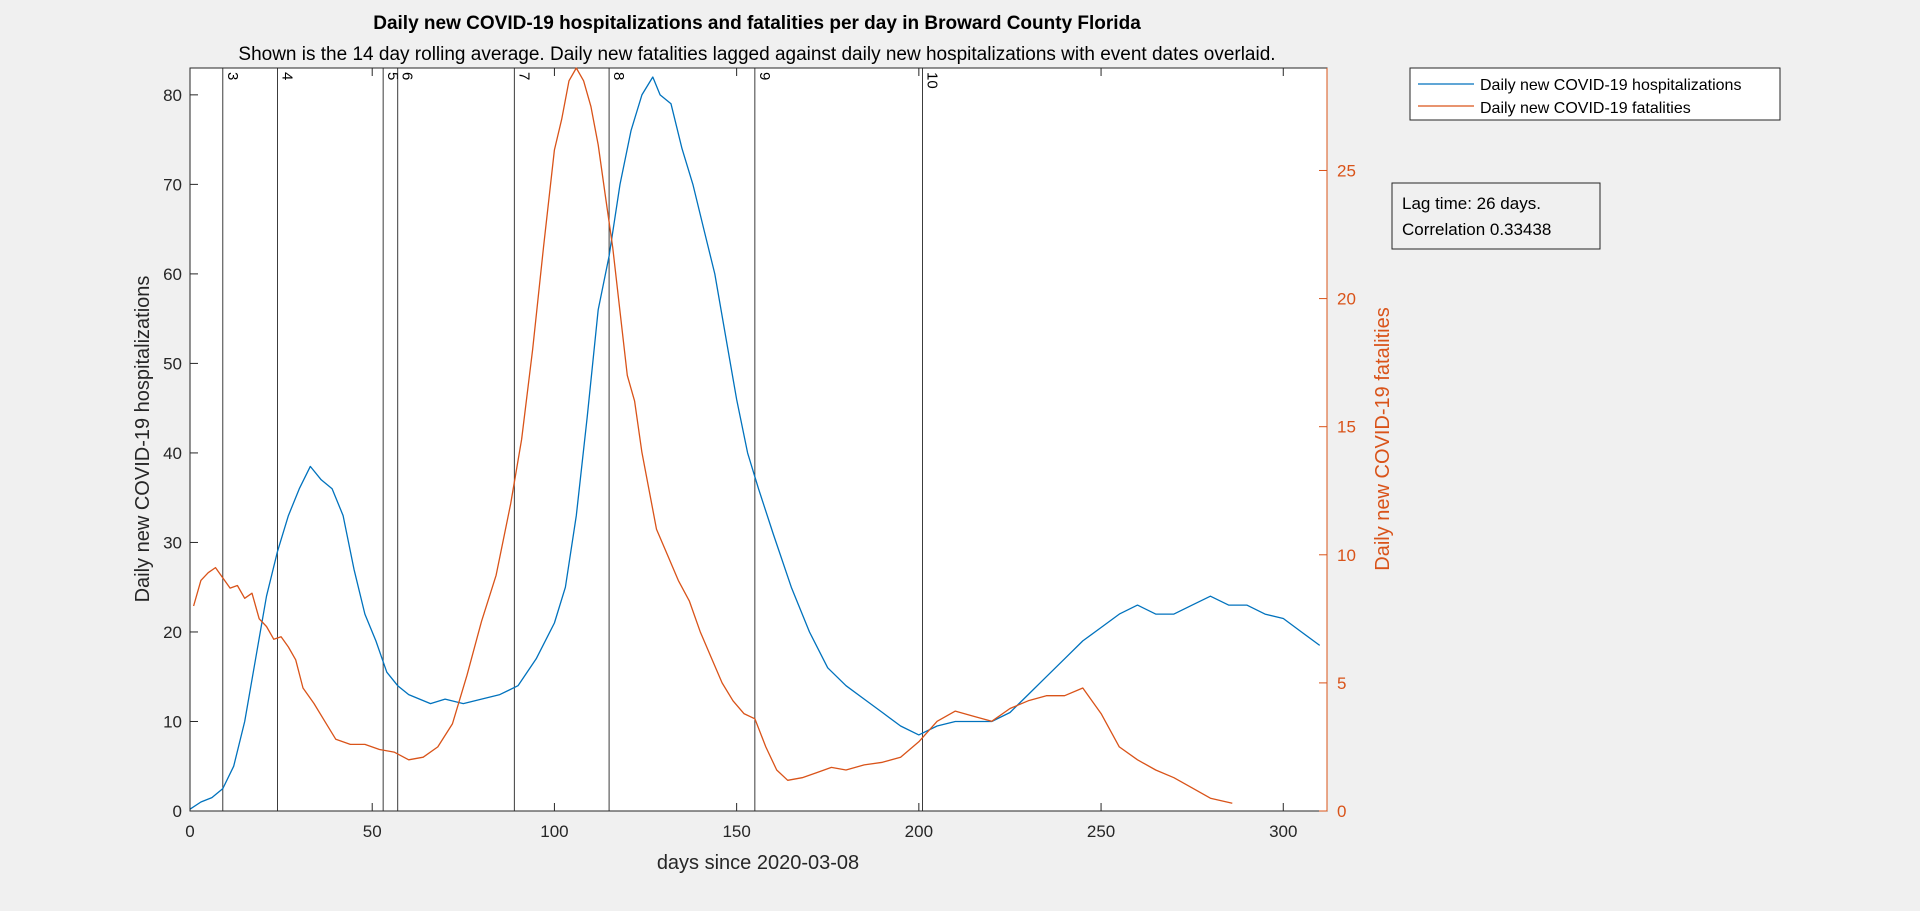  What do you see at coordinates (172, 274) in the screenshot?
I see `y-left-tick-label-60: 60` at bounding box center [172, 274].